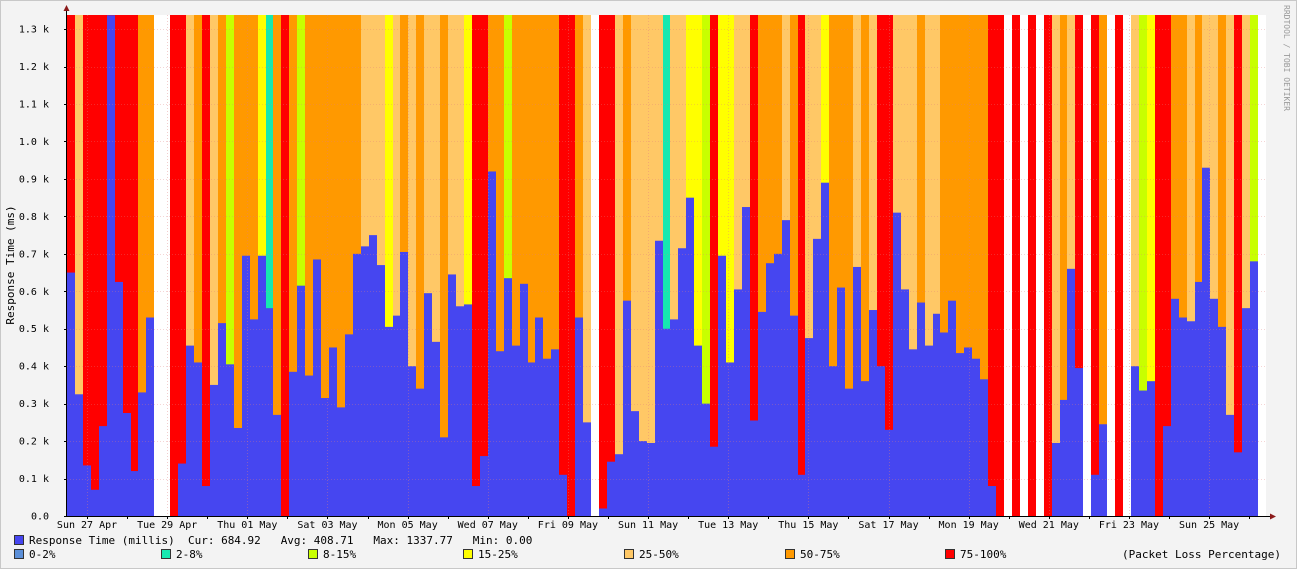 The image size is (1297, 569). I want to click on y-tick-label: 0.5 k, so click(34, 329).